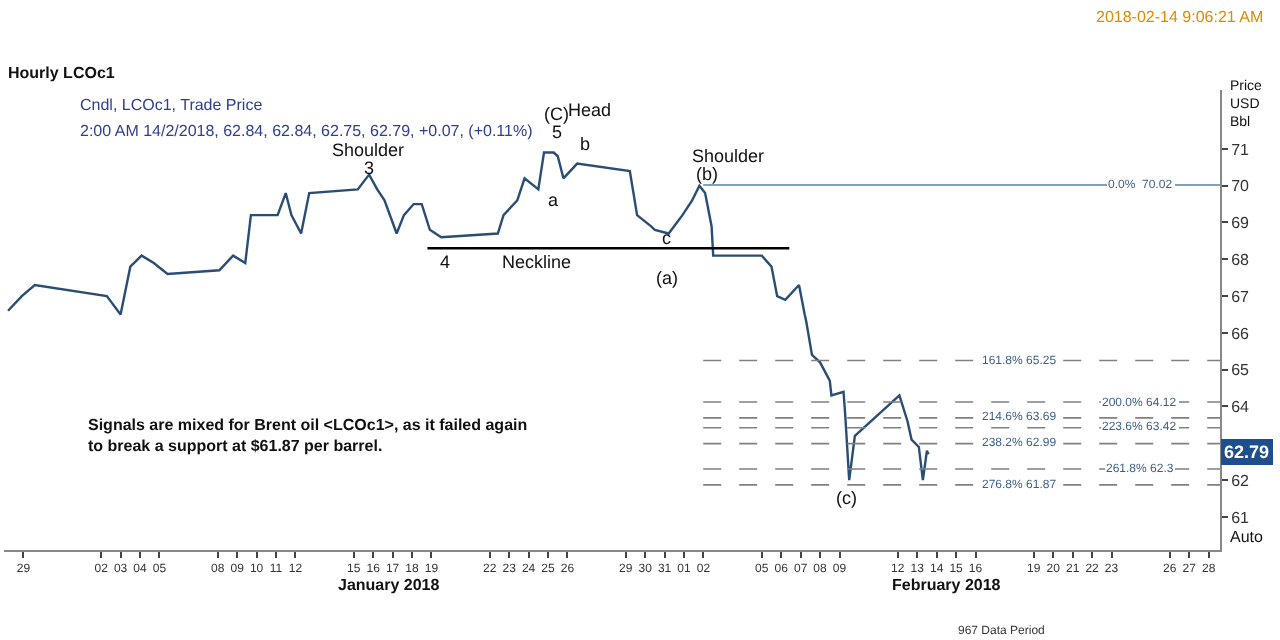 The width and height of the screenshot is (1280, 640). I want to click on annotation: 3, so click(369, 168).